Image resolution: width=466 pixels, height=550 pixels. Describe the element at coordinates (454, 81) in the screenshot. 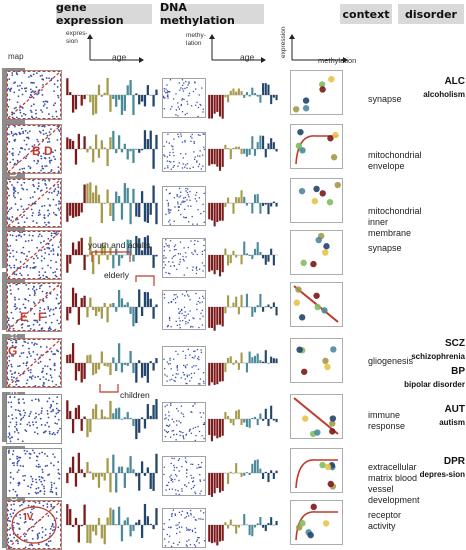

I see `disorder-alc-abbr: ALC` at that location.